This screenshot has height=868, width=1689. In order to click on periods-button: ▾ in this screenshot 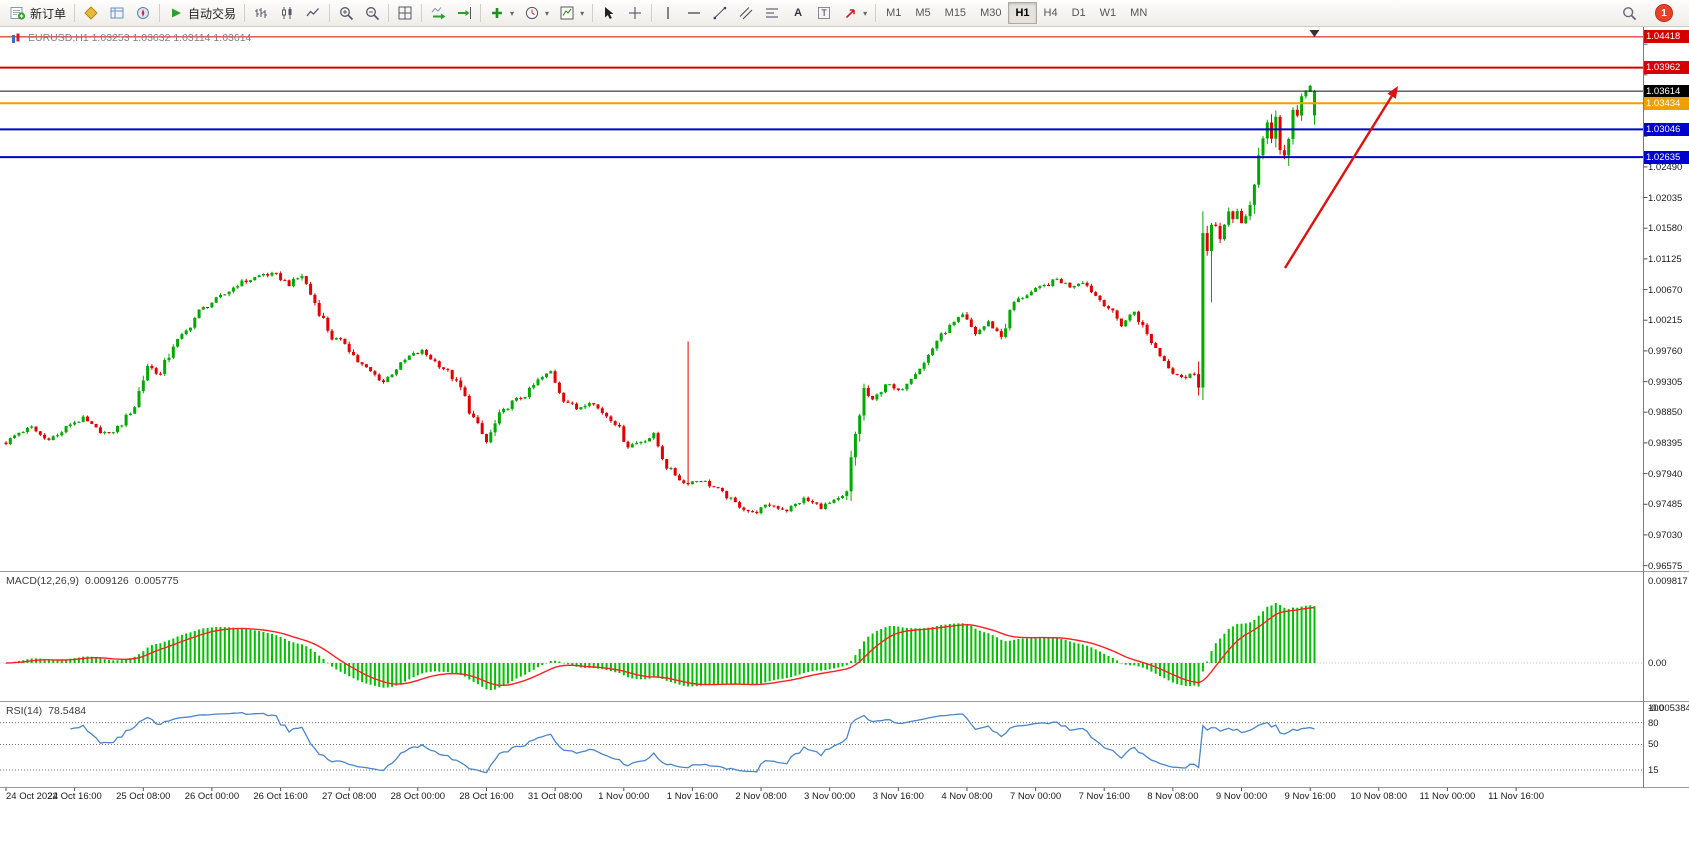, I will do `click(536, 13)`.